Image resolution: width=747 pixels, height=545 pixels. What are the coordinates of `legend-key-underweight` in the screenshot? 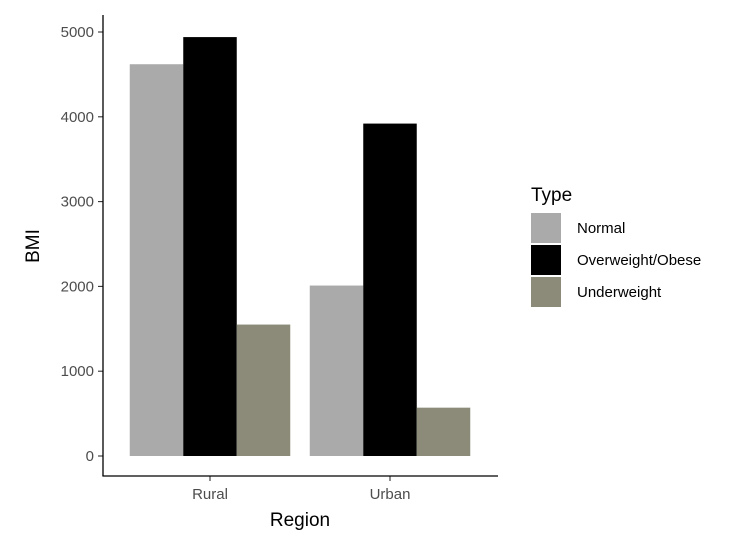 It's located at (546, 292).